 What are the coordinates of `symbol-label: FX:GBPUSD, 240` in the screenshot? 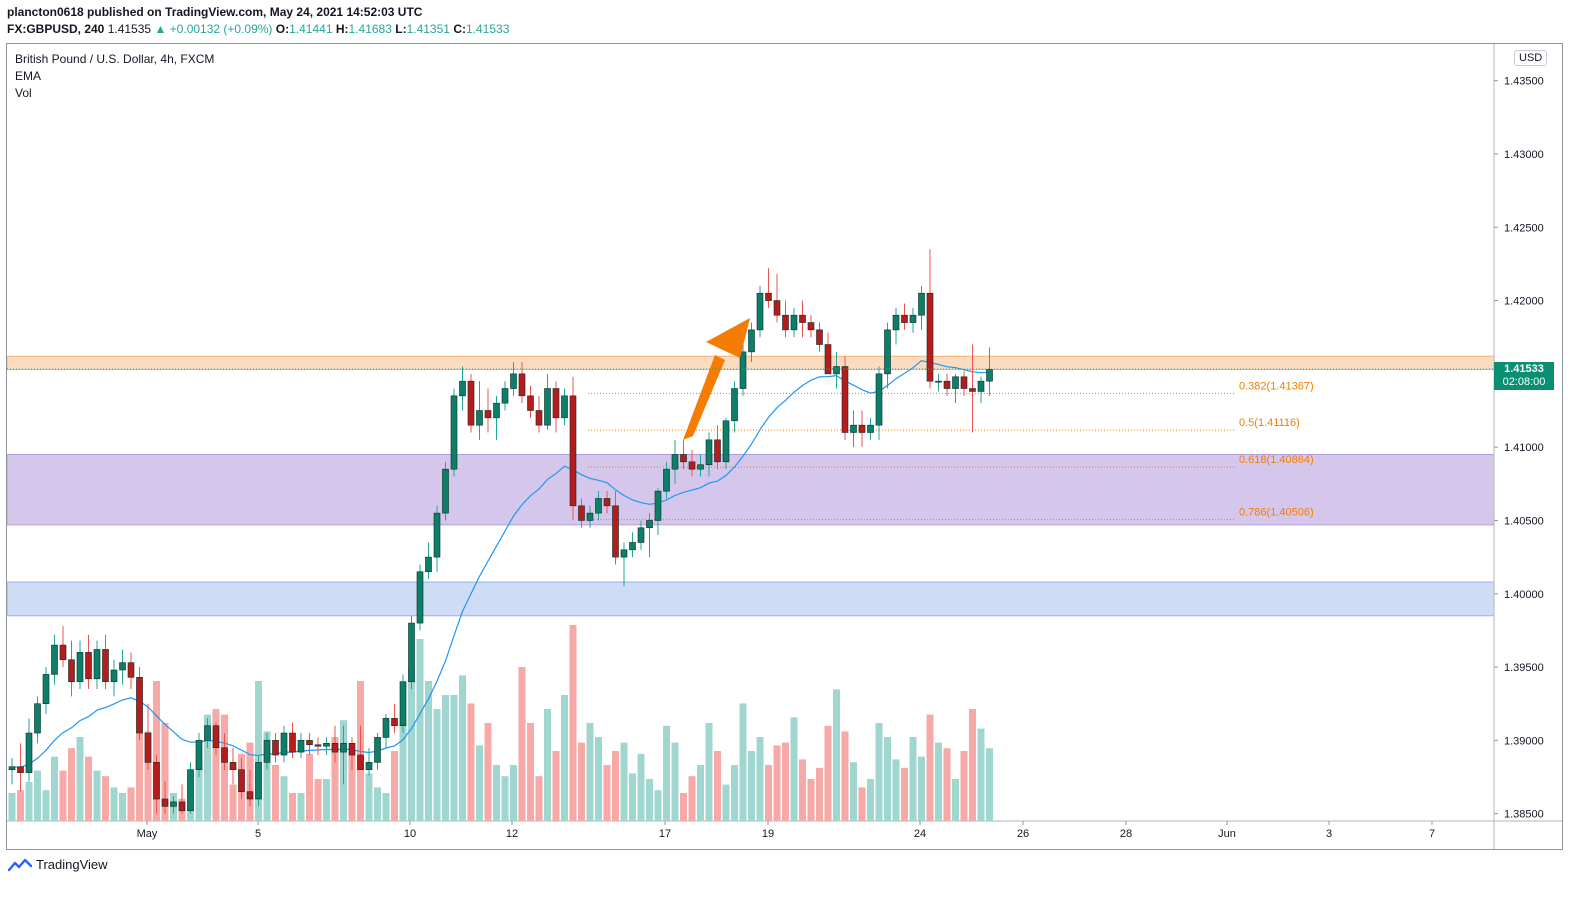 It's located at (56, 29).